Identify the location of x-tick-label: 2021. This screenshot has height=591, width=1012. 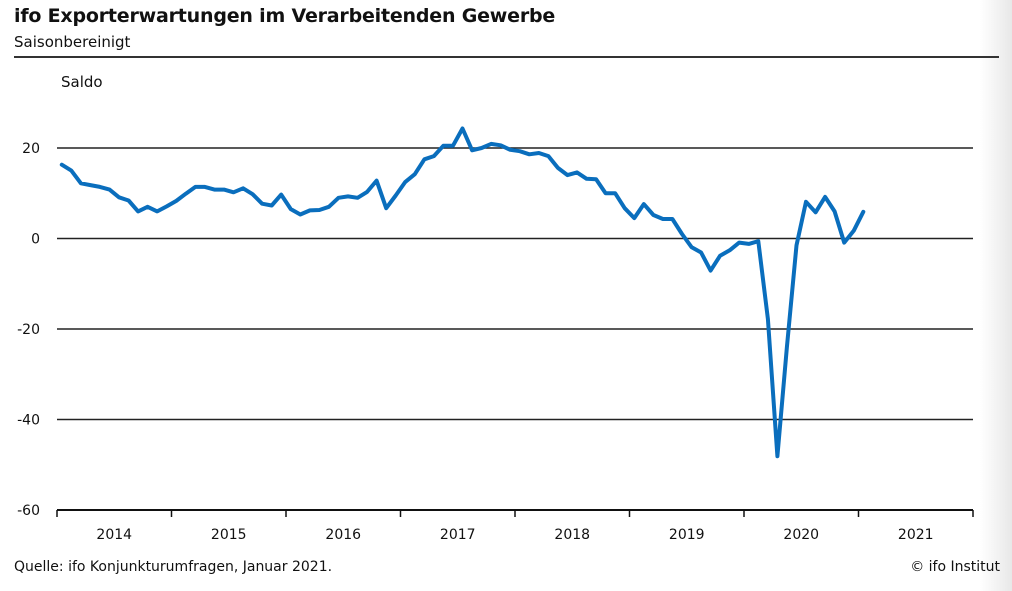
(916, 535).